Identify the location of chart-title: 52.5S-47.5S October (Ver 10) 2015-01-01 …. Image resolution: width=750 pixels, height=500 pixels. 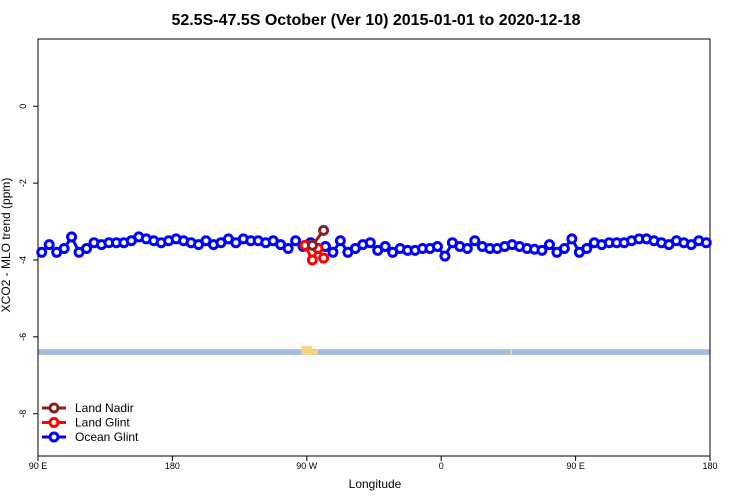
(375, 20).